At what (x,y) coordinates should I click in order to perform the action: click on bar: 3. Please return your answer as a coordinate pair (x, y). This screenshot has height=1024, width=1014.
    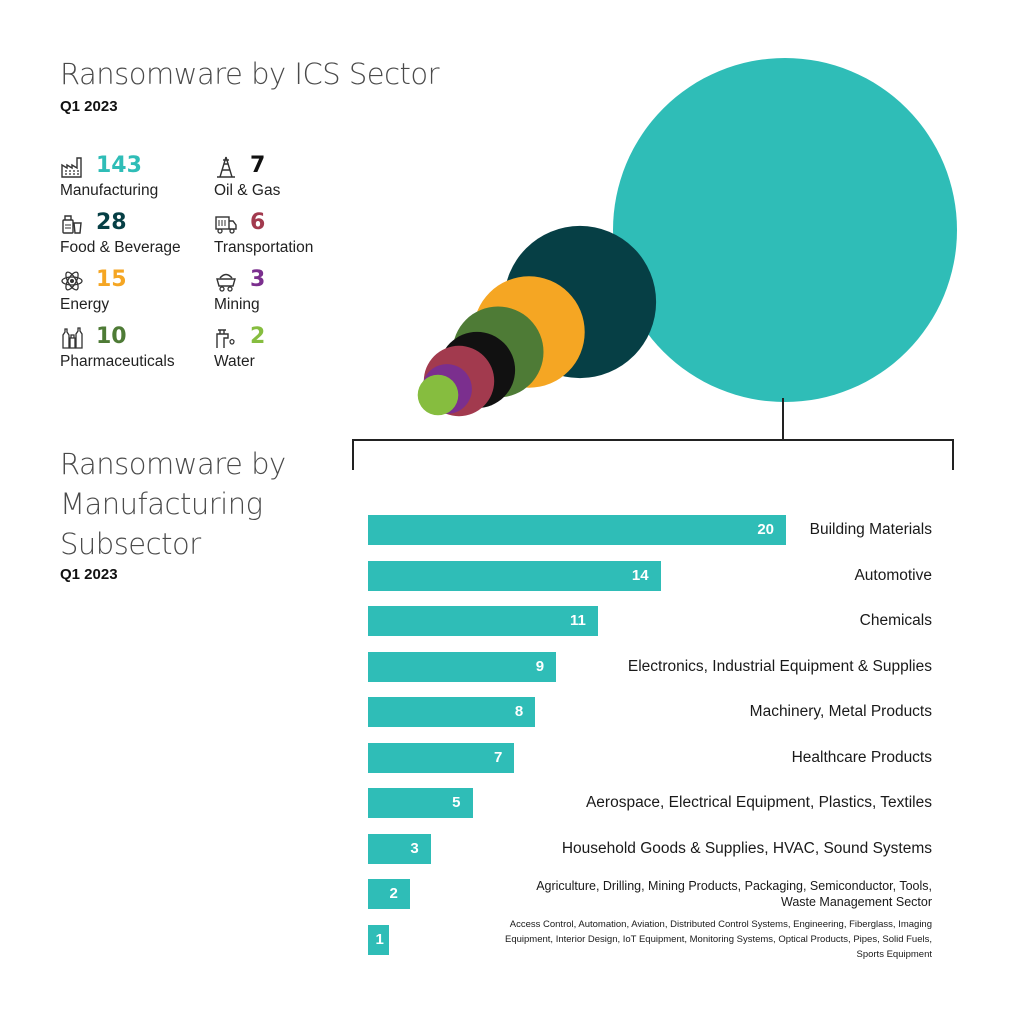
    Looking at the image, I should click on (399, 848).